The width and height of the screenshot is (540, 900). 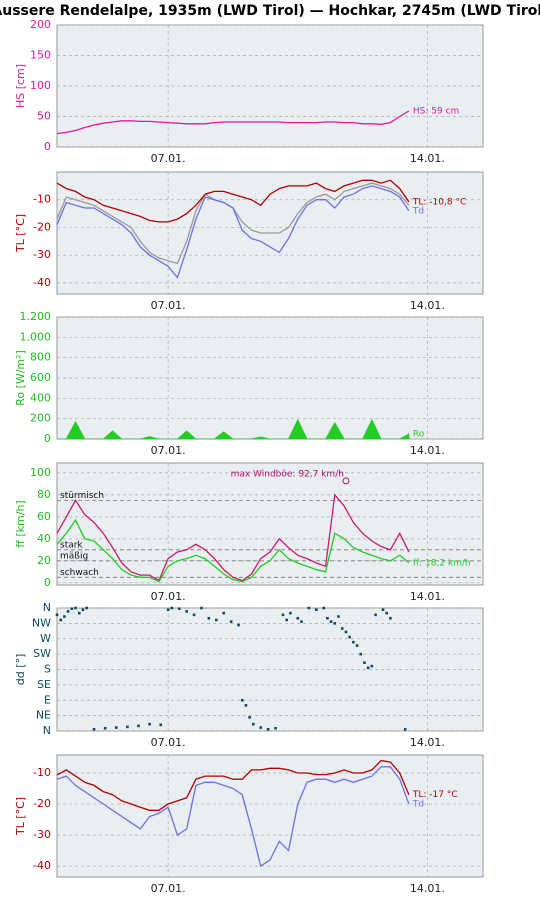 I want to click on y-tick-label: S, so click(x=47, y=669).